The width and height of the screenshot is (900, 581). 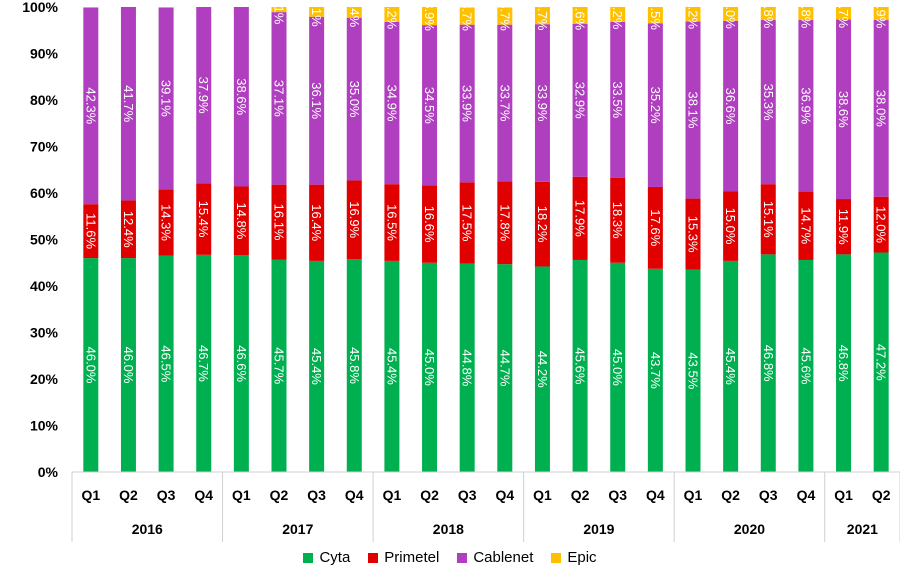 What do you see at coordinates (429, 105) in the screenshot?
I see `data-label-cablenet: 34.5%` at bounding box center [429, 105].